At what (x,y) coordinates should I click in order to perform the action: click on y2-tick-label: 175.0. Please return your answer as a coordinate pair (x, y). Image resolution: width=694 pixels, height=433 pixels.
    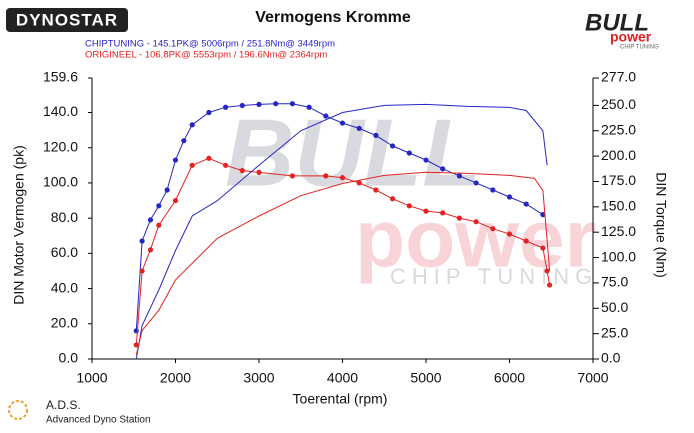
    Looking at the image, I should click on (618, 180).